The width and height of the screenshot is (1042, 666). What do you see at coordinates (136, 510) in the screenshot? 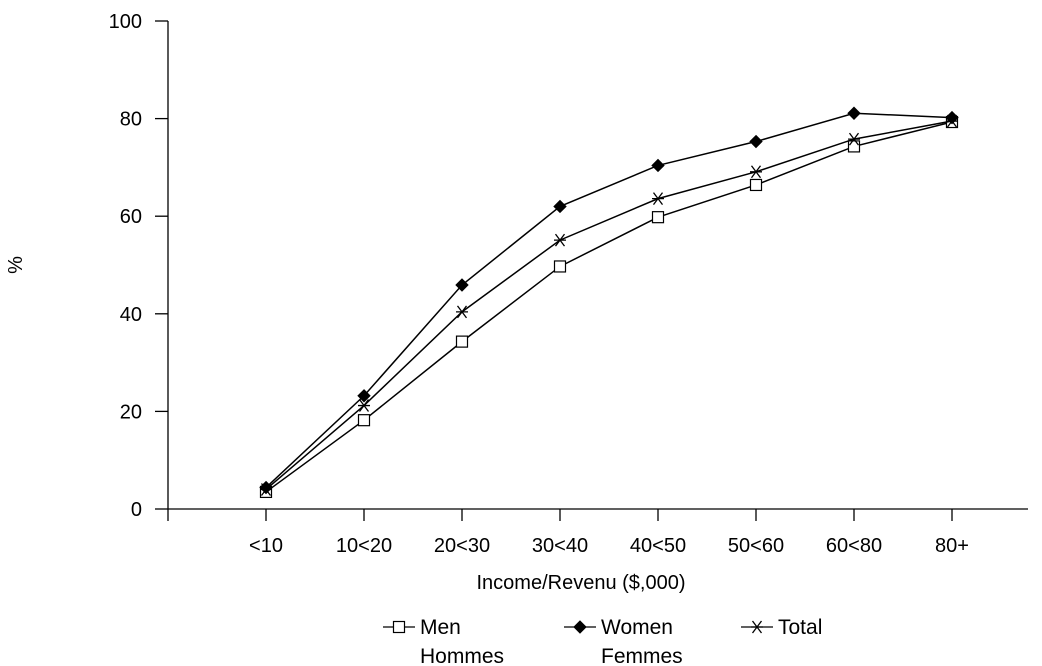
I see `y-tick-label: 0` at bounding box center [136, 510].